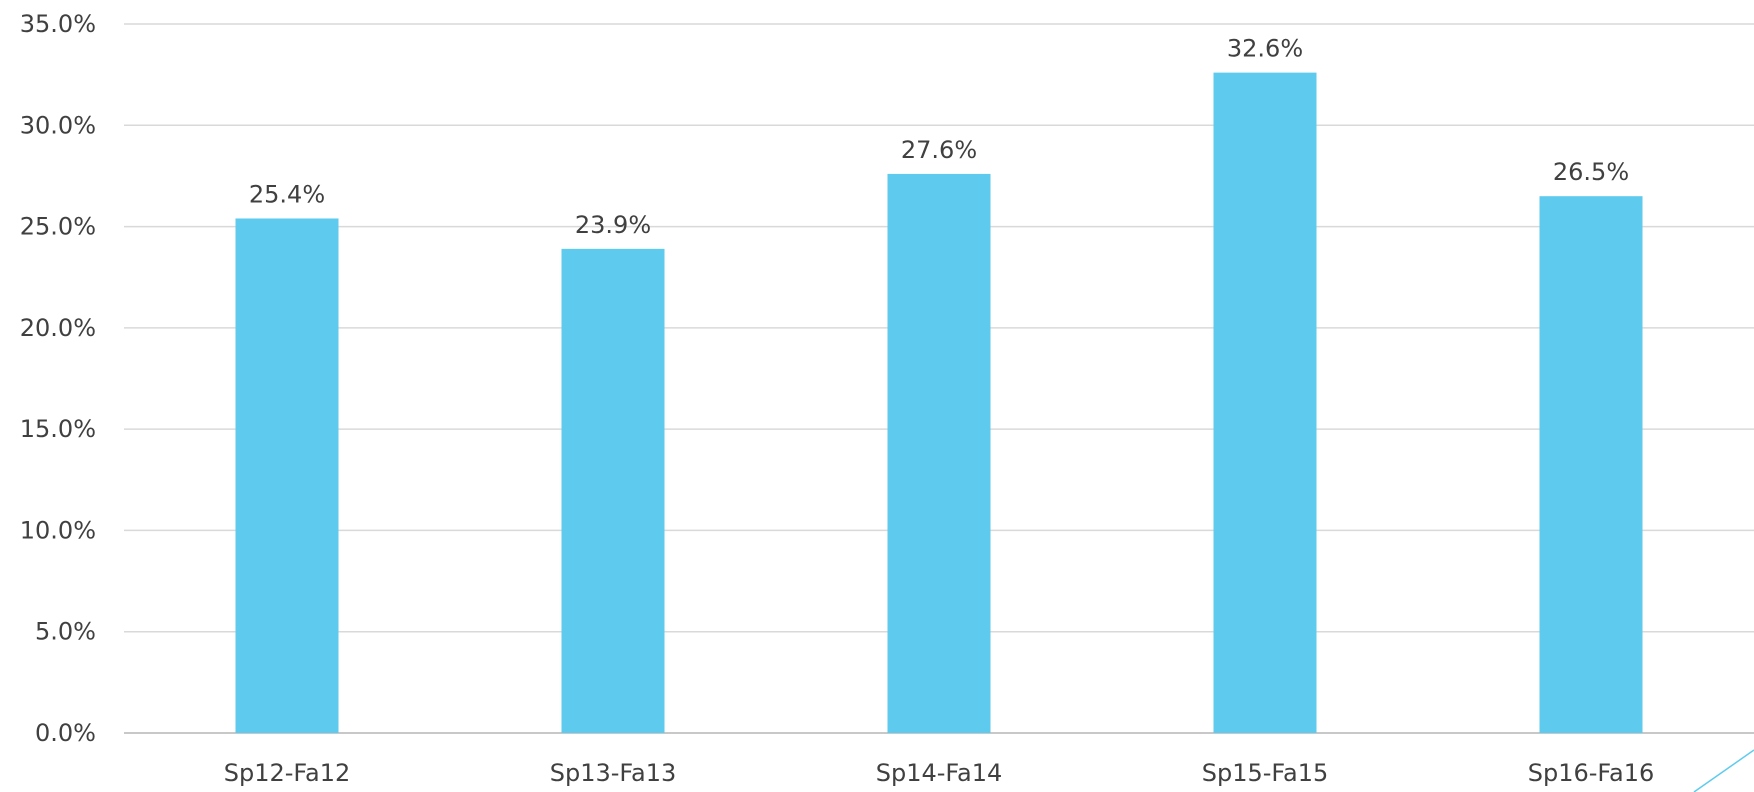 The width and height of the screenshot is (1754, 792). What do you see at coordinates (1591, 773) in the screenshot?
I see `x-category-label: Sp16-Fa16` at bounding box center [1591, 773].